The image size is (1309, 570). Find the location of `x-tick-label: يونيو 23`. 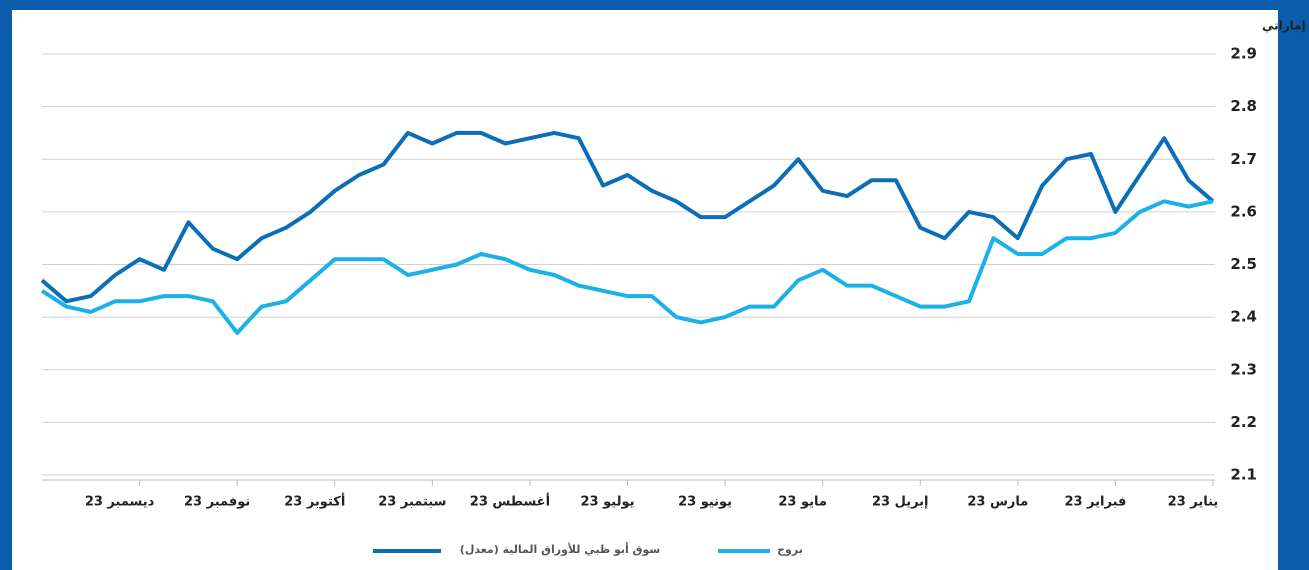

x-tick-label: يونيو 23 is located at coordinates (705, 502).